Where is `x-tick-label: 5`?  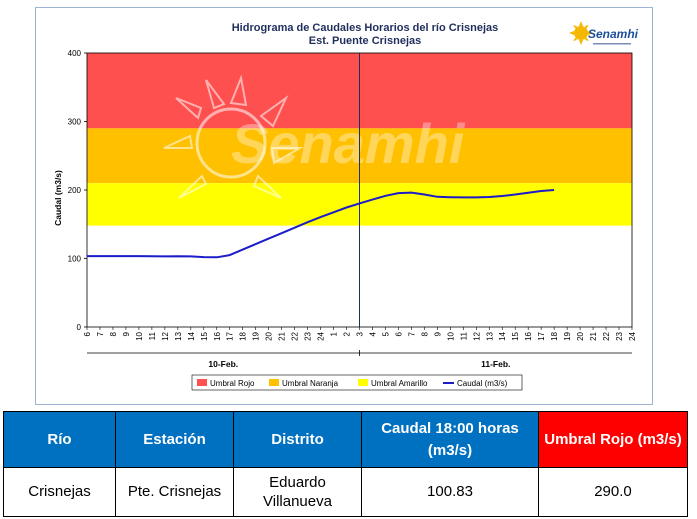 x-tick-label: 5 is located at coordinates (385, 333).